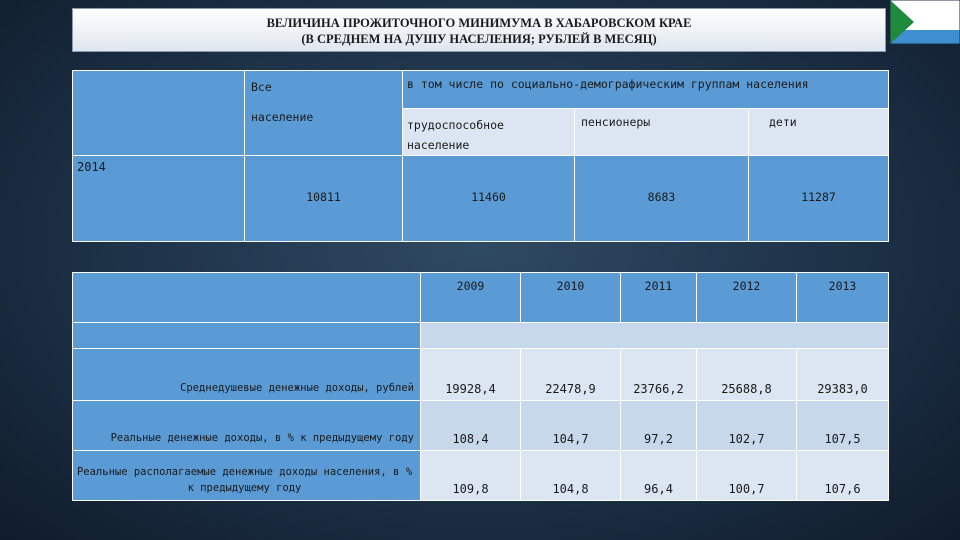  I want to click on khabarovsk-flag-icon, so click(925, 22).